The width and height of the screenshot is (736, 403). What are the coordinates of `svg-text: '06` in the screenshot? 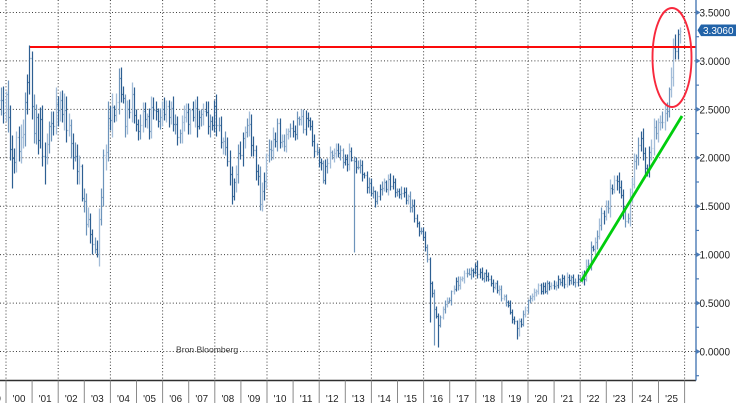 It's located at (175, 398).